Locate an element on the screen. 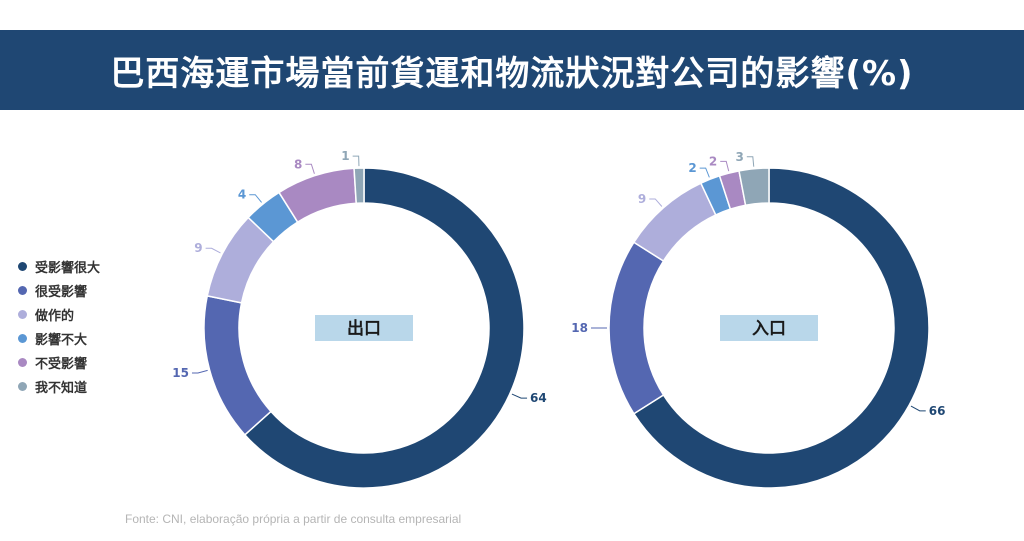  legend-label: 很受影響 is located at coordinates (61, 292).